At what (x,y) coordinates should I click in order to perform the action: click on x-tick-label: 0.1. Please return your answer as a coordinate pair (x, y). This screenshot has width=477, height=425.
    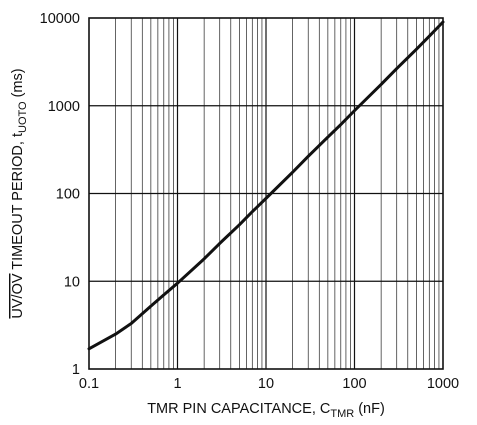
    Looking at the image, I should click on (89, 384).